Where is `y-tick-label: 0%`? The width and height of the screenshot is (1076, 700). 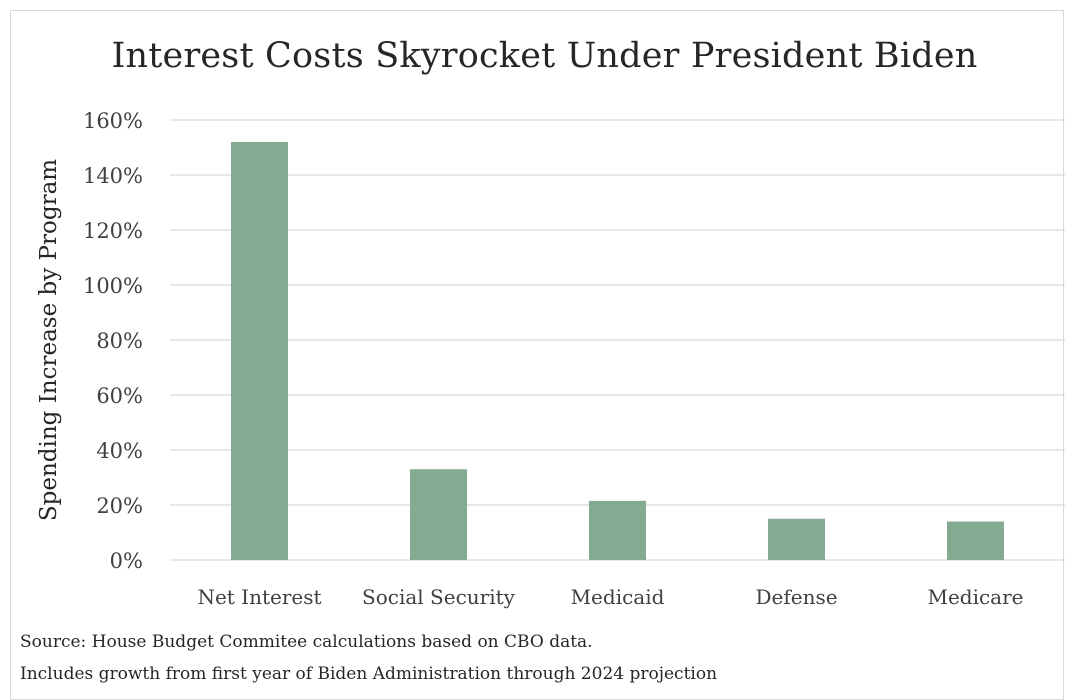 y-tick-label: 0% is located at coordinates (126, 561).